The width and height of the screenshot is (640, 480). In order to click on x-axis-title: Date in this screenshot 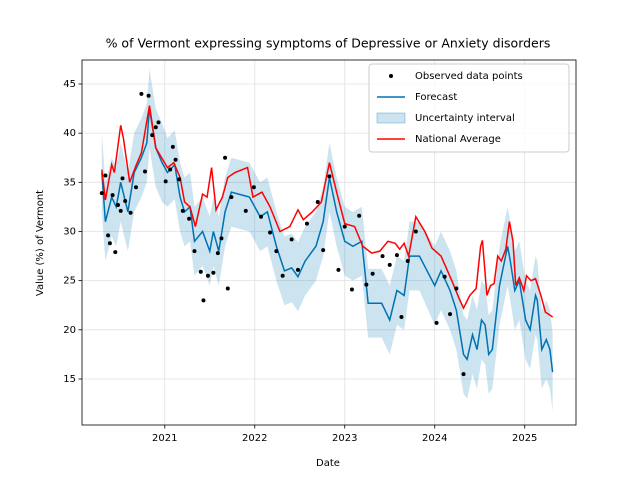, I will do `click(328, 463)`.